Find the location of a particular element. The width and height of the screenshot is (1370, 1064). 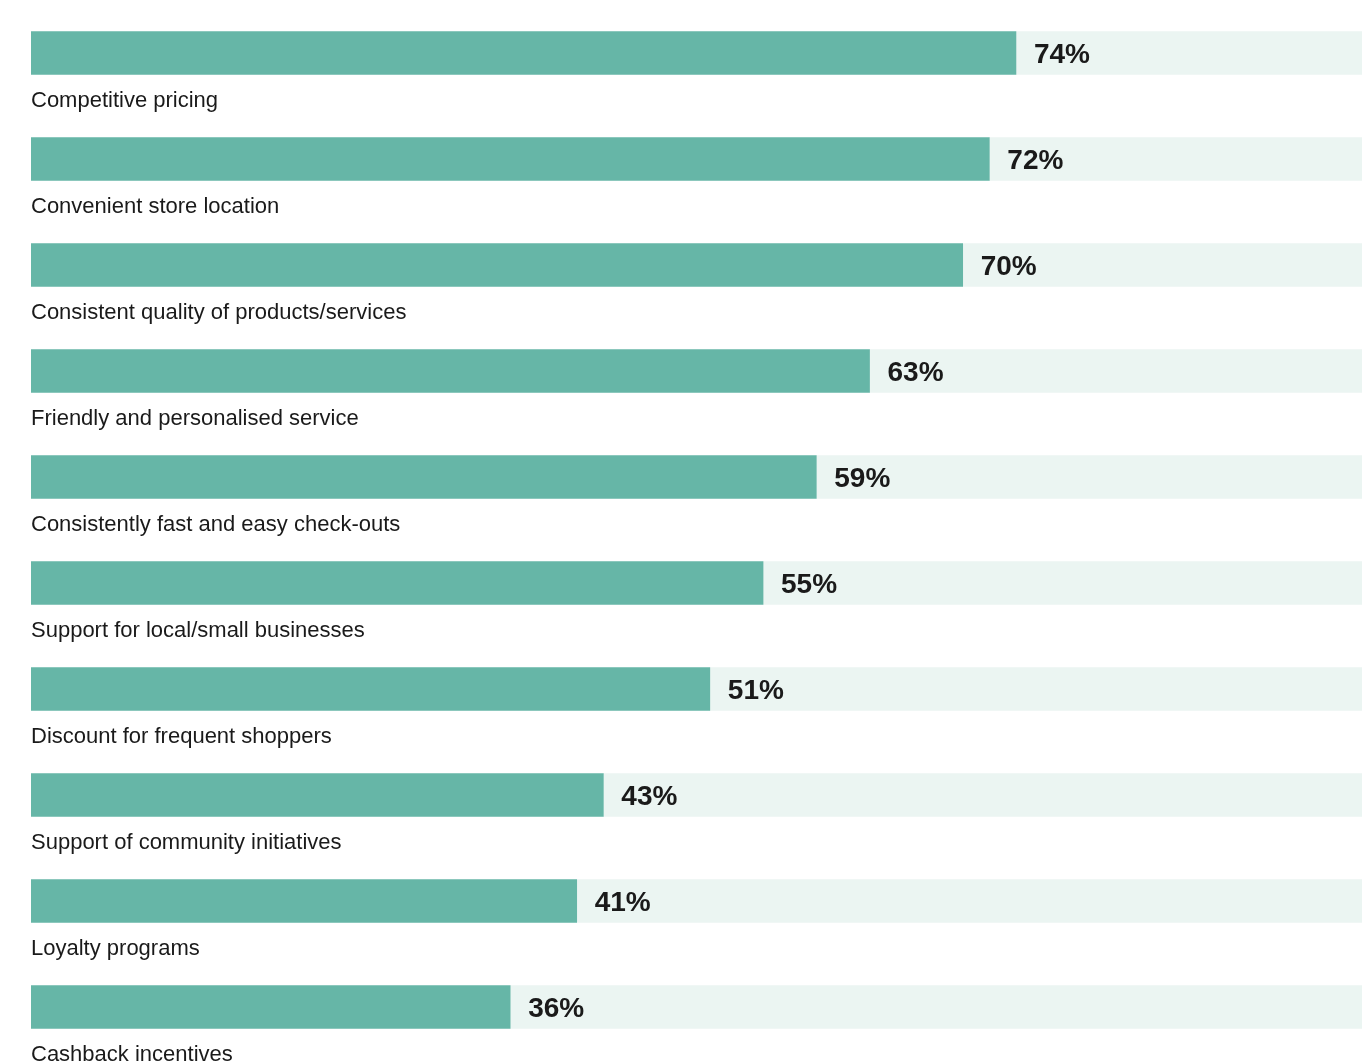

y-tick-label: Cashback incentives is located at coordinates (132, 1052).